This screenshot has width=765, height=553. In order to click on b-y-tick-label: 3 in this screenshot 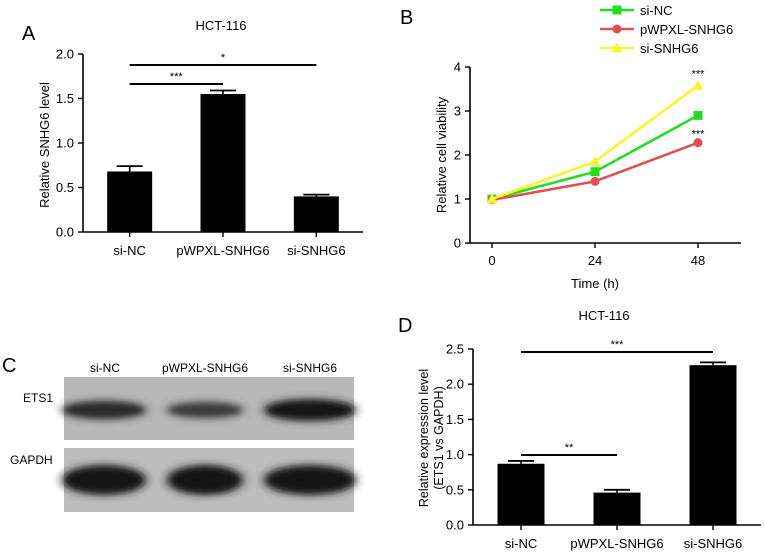, I will do `click(457, 111)`.